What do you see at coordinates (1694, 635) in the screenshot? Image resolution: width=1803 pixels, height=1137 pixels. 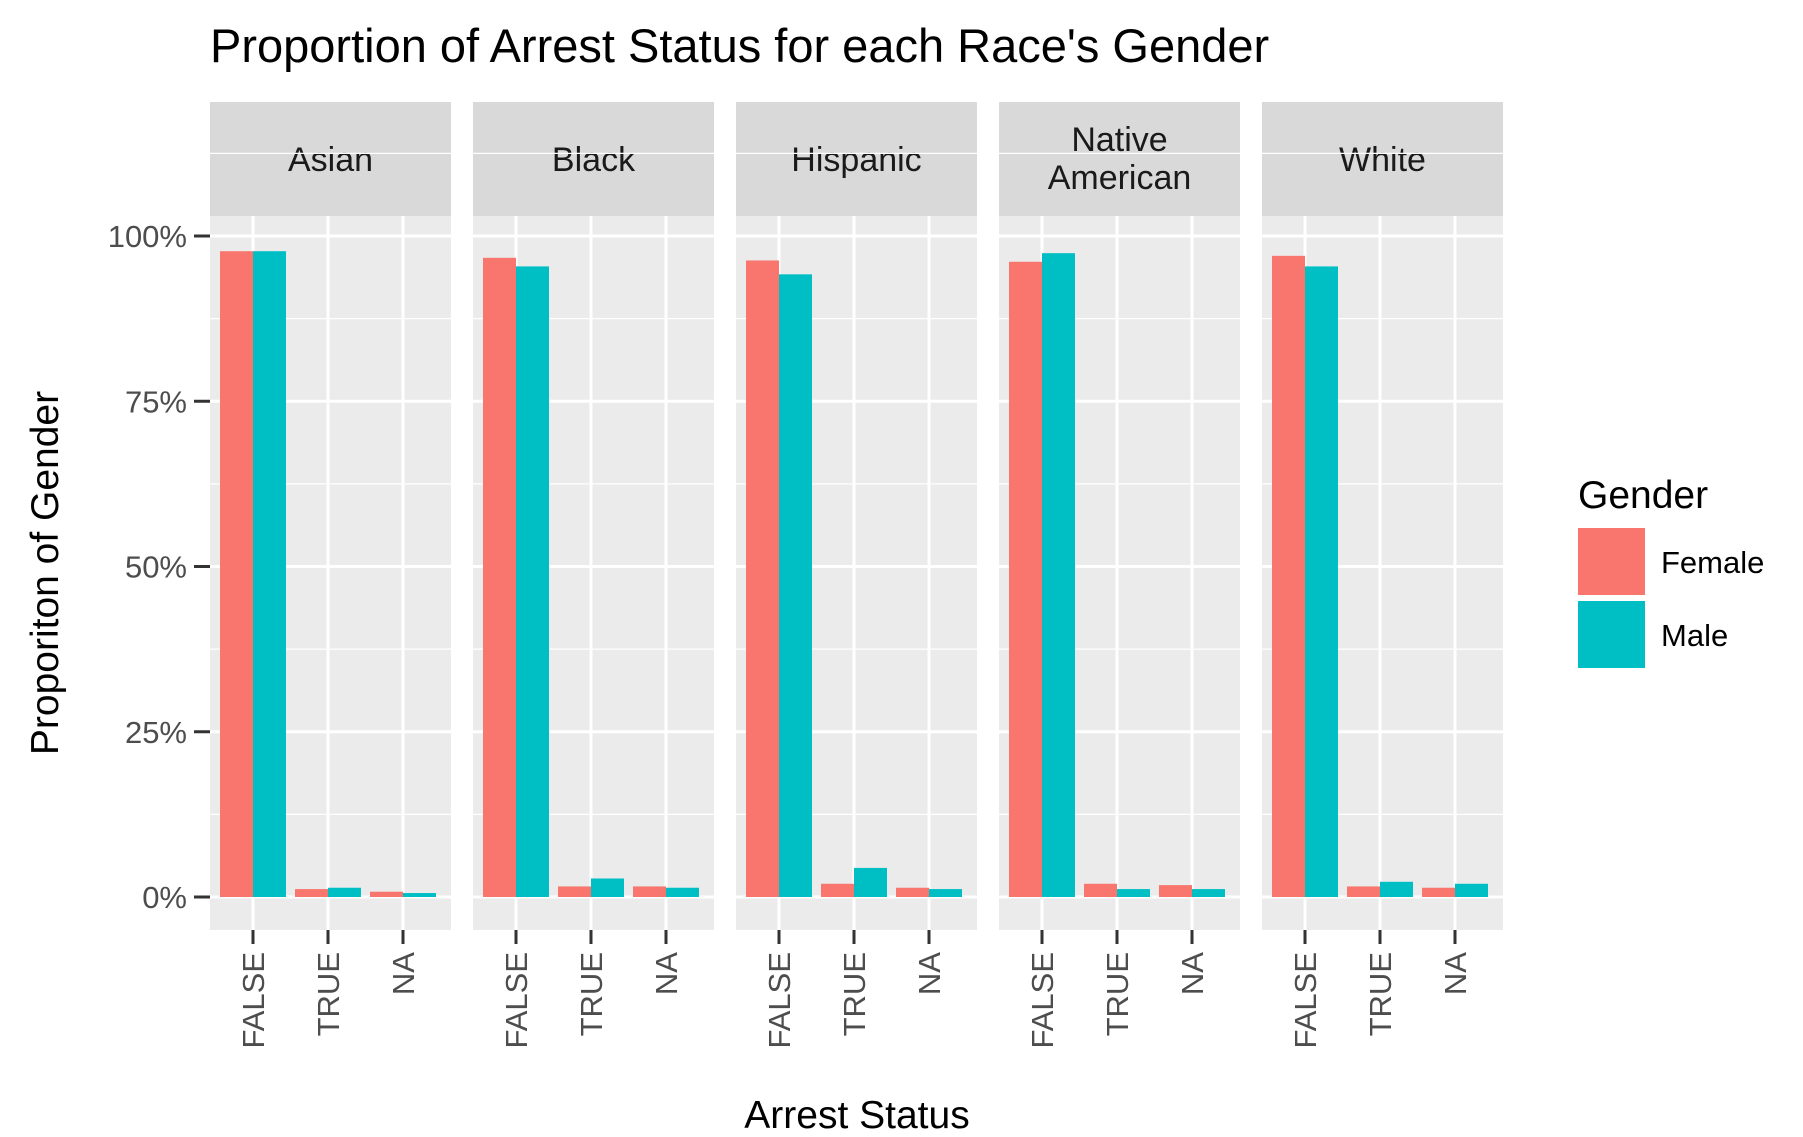 I see `legend-label-male: Male` at bounding box center [1694, 635].